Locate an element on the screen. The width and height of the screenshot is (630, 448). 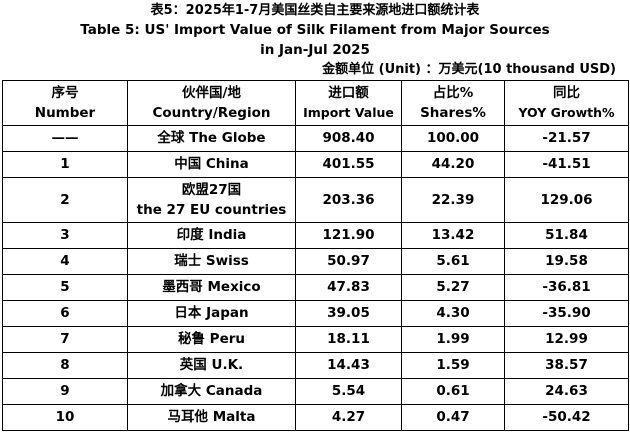
row-share: 5.61 is located at coordinates (453, 261).